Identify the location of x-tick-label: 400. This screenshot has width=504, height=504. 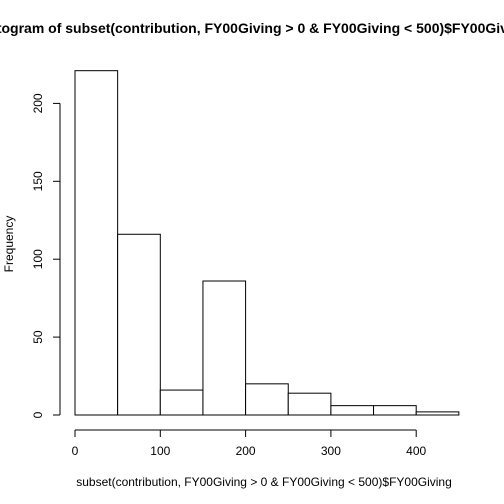
(416, 451).